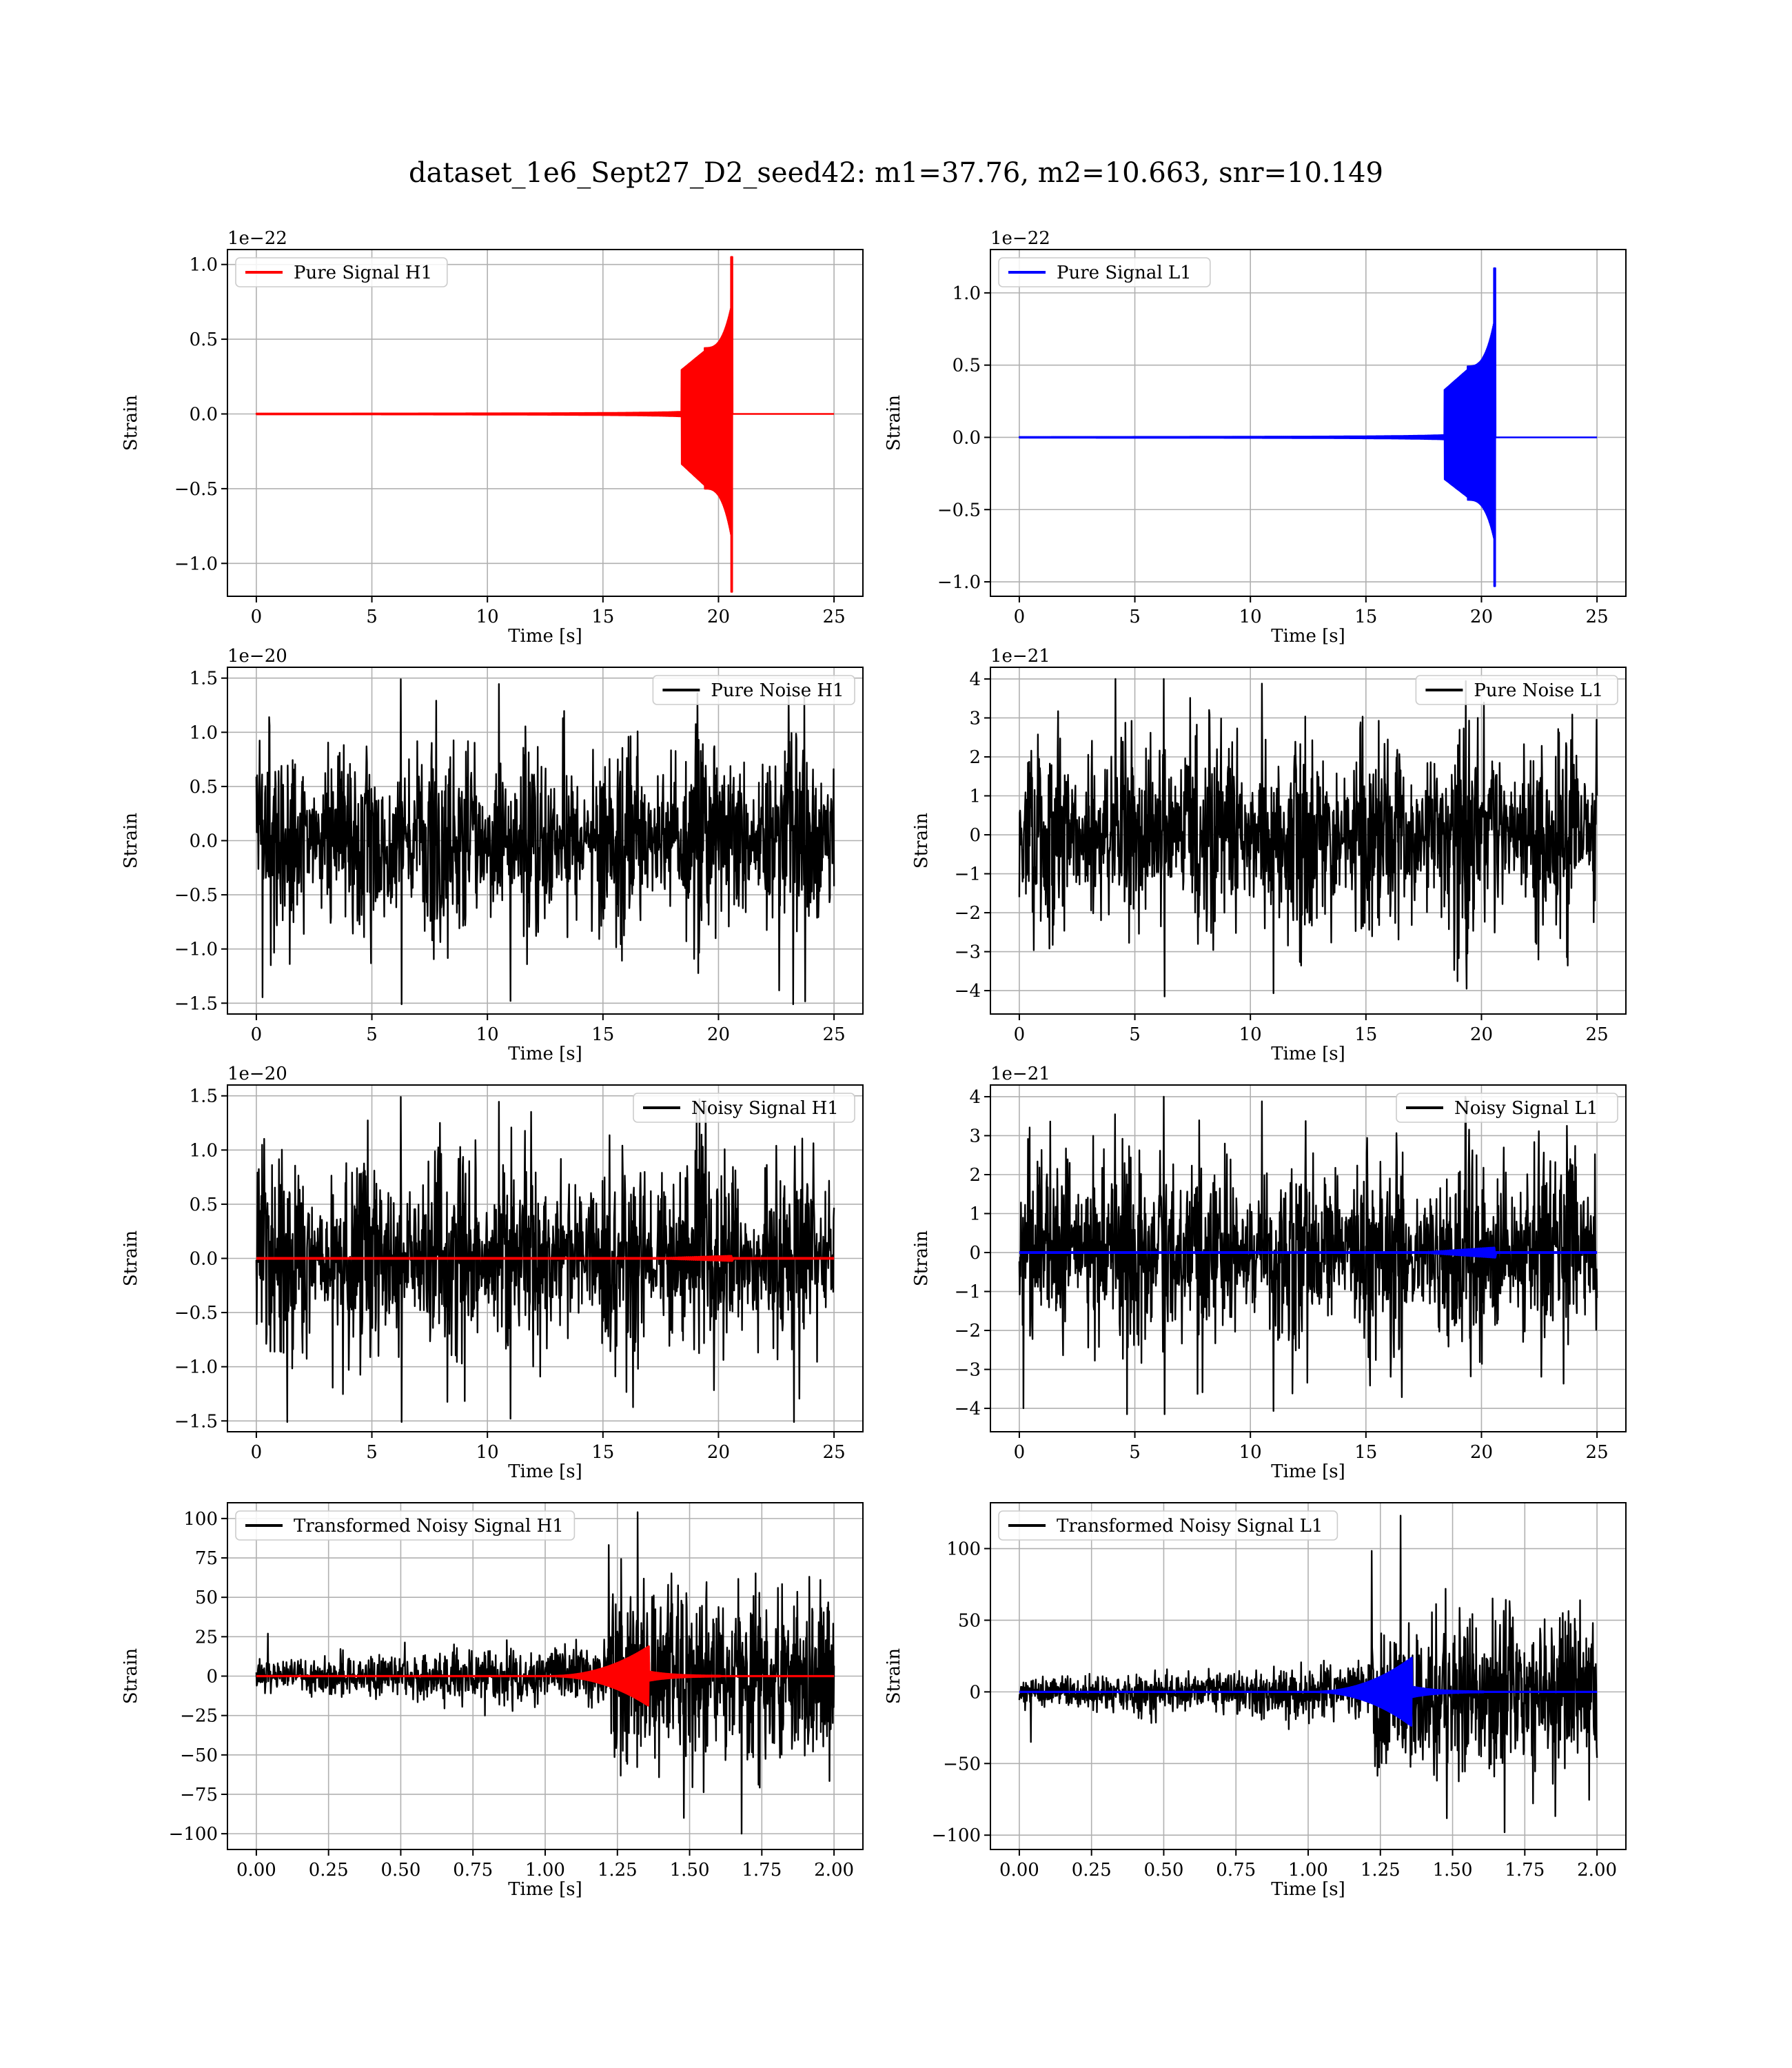 This screenshot has width=1792, height=2068. What do you see at coordinates (1124, 273) in the screenshot?
I see `legend-label: Pure Signal L1` at bounding box center [1124, 273].